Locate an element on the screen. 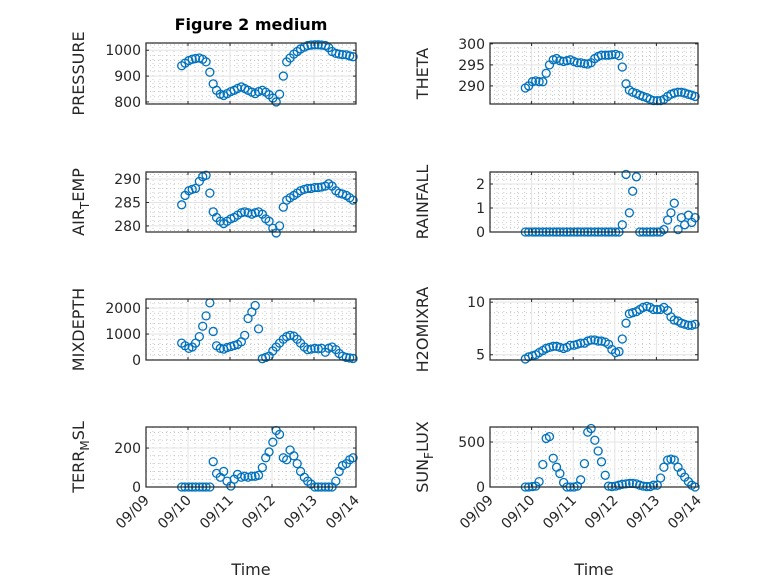 The width and height of the screenshot is (778, 583). y-axis-label-part: SUN is located at coordinates (422, 476).